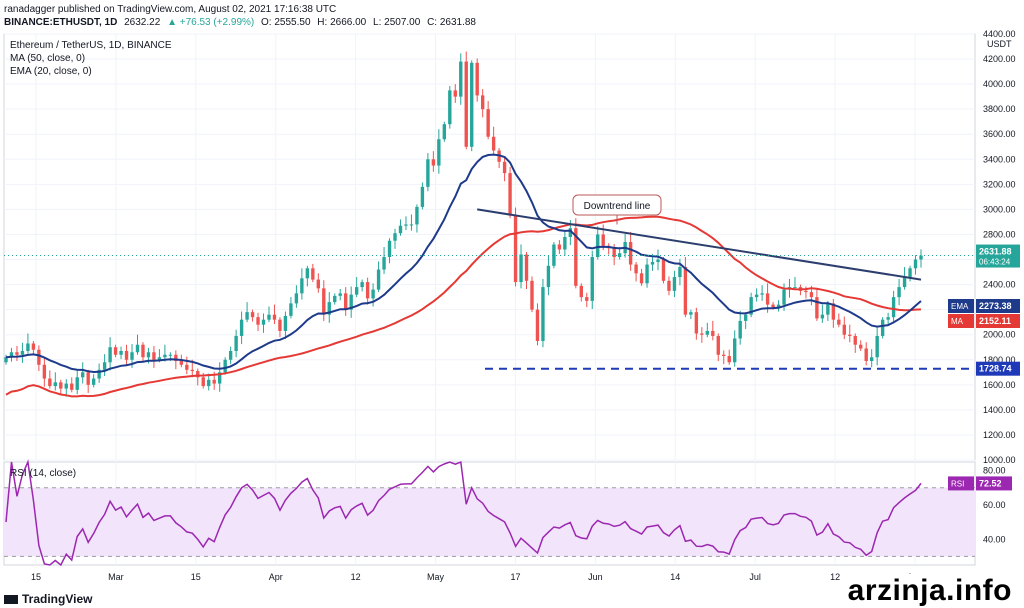  I want to click on rsi-legend: RSI (14, close), so click(43, 473).